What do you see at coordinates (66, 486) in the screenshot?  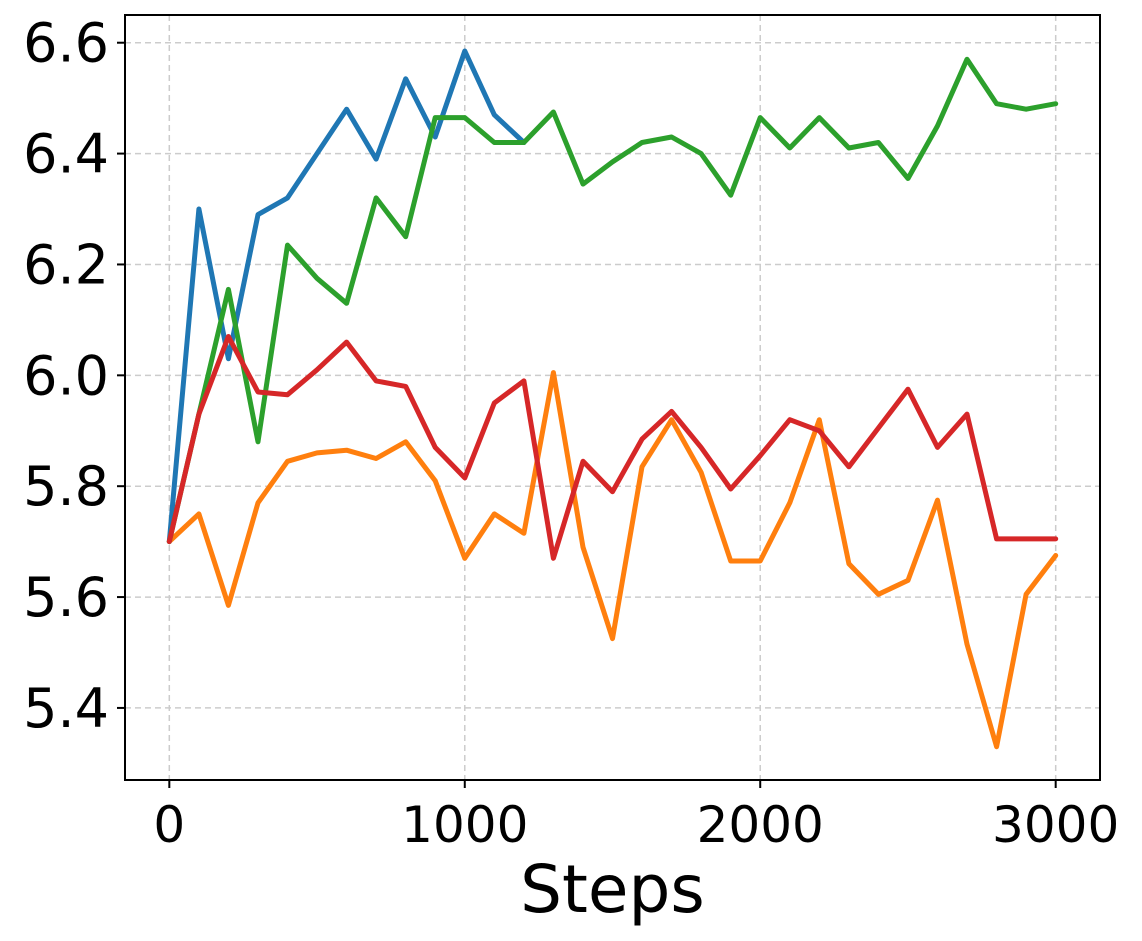 I see `y-tick-label: 5.8` at bounding box center [66, 486].